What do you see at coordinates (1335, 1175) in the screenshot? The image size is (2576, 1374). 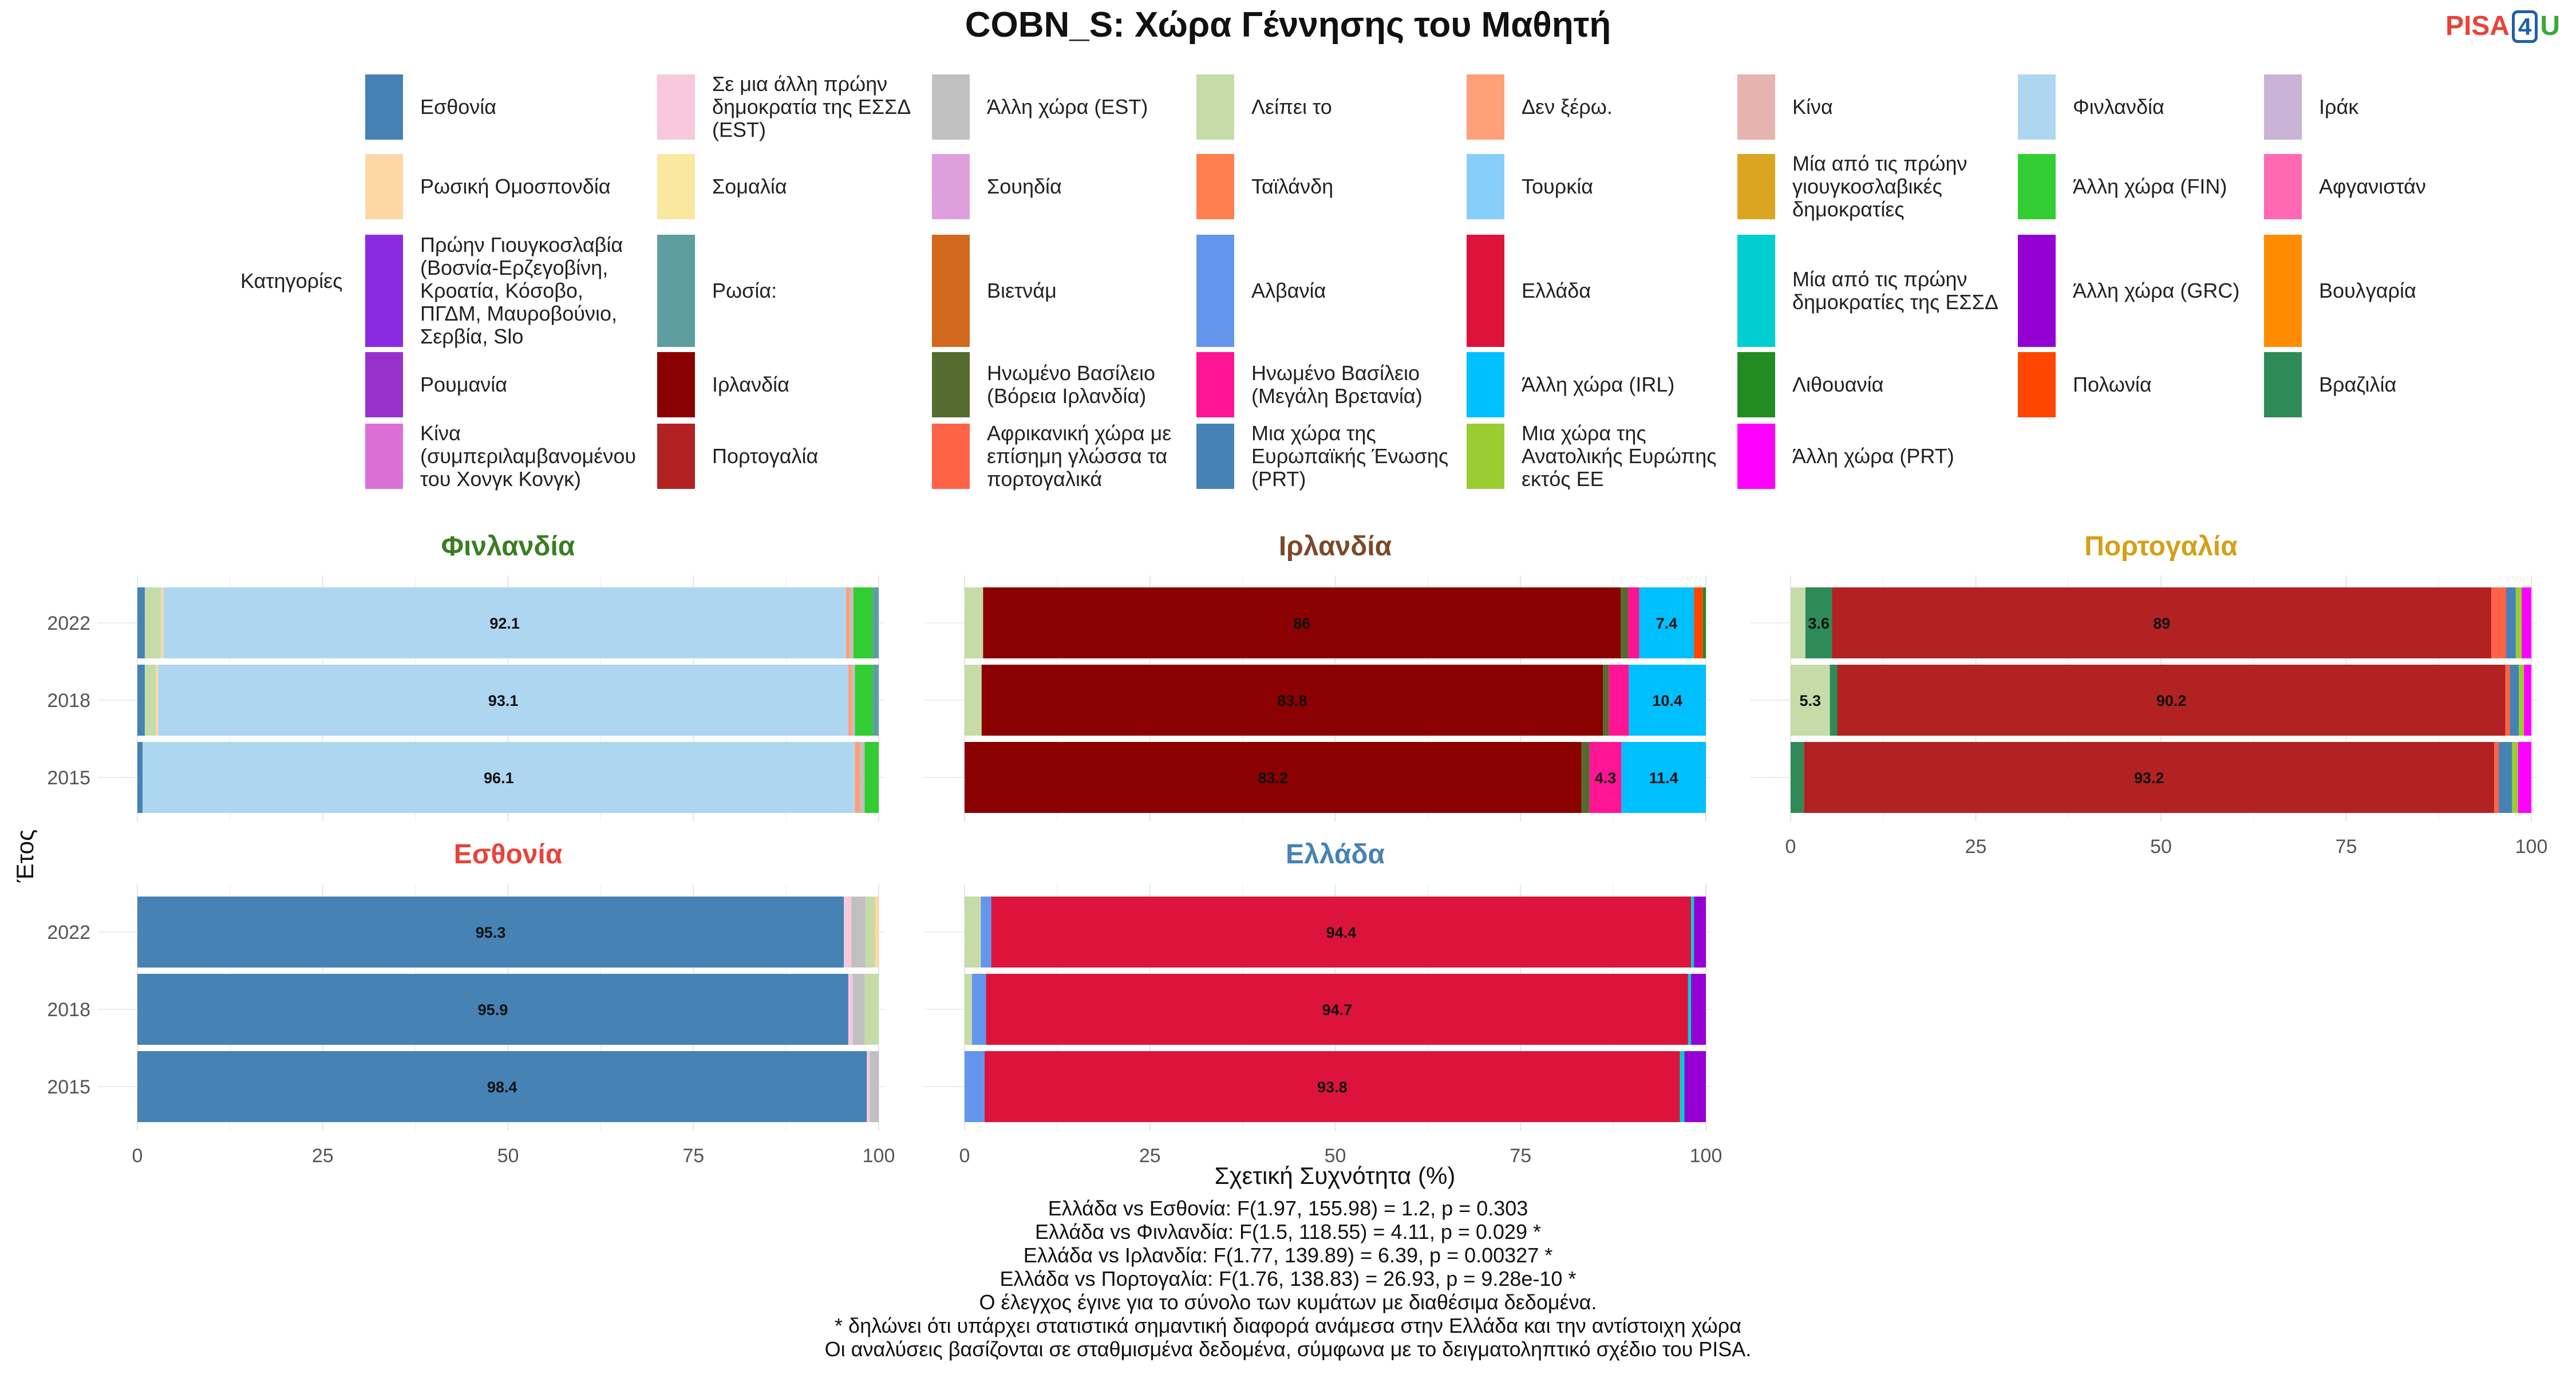 I see `x-axis-title: Σχετική Συχνότητα (%)` at bounding box center [1335, 1175].